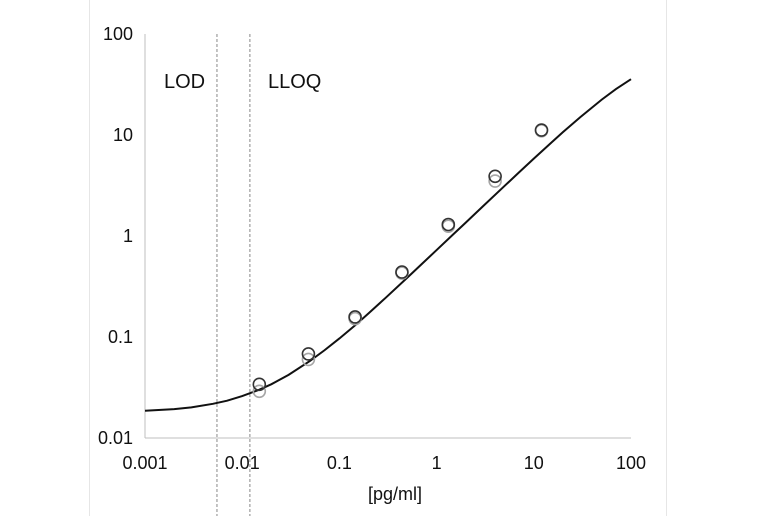 The image size is (761, 521). What do you see at coordinates (144, 463) in the screenshot?
I see `x-tick-label: 0.001` at bounding box center [144, 463].